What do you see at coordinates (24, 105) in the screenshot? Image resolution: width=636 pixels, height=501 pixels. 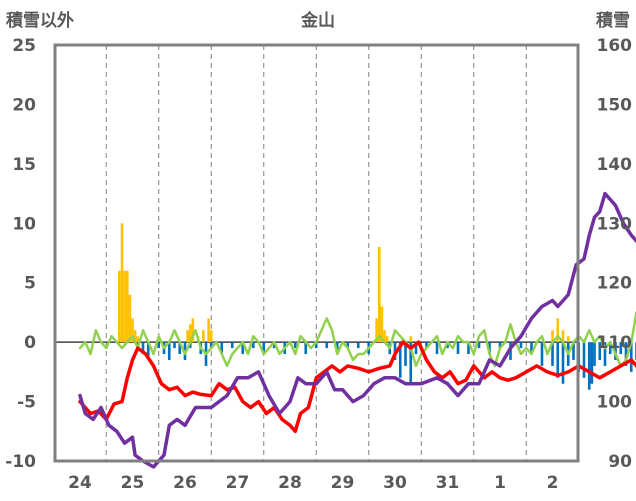 I see `left-tick-label: 20` at bounding box center [24, 105].